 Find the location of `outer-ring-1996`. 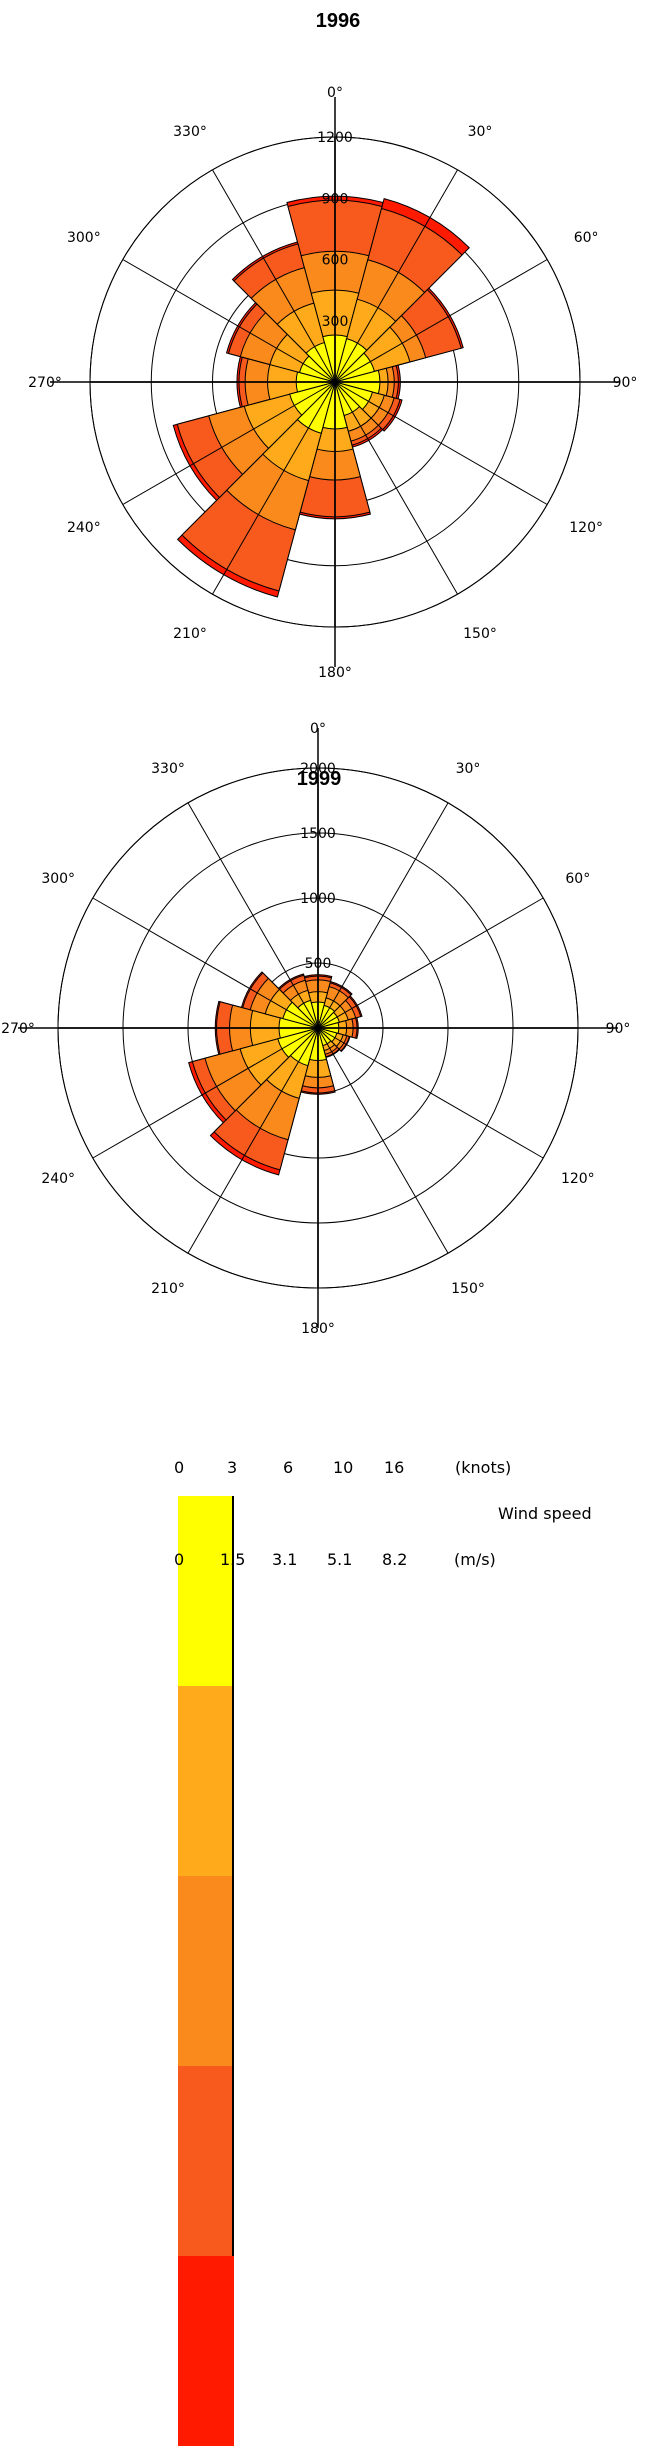

outer-ring-1996 is located at coordinates (335, 382).